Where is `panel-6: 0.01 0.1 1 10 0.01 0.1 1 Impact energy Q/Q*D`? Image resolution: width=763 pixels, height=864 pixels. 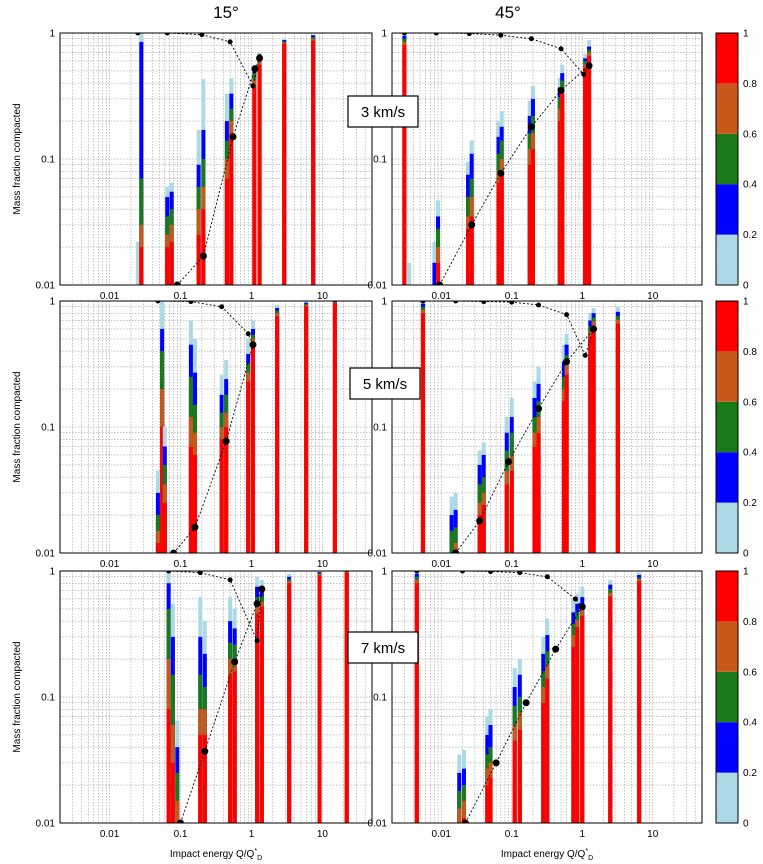 panel-6: 0.01 0.1 1 10 0.01 0.1 1 Impact energy Q/Q*D is located at coordinates (535, 714).